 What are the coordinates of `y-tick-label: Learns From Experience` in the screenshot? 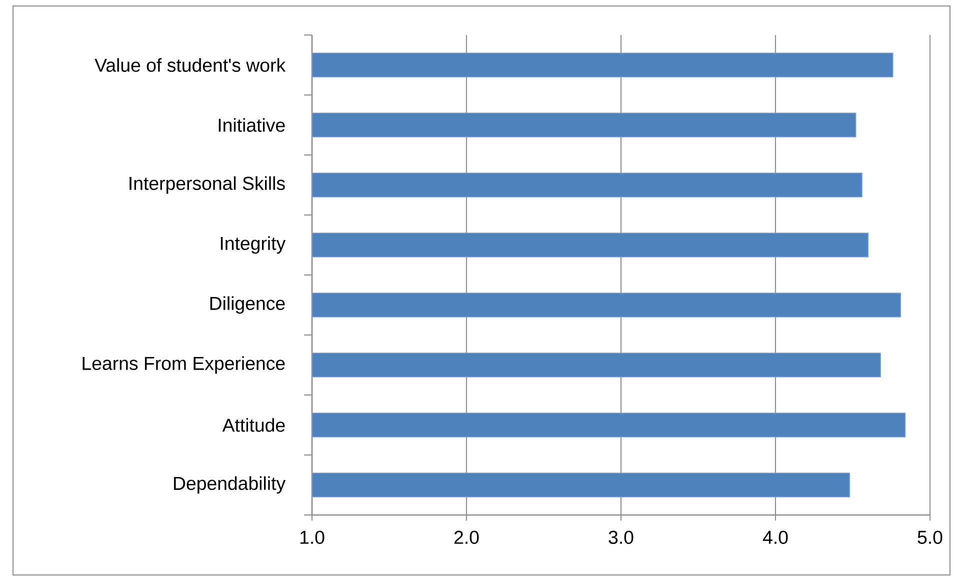 It's located at (183, 365).